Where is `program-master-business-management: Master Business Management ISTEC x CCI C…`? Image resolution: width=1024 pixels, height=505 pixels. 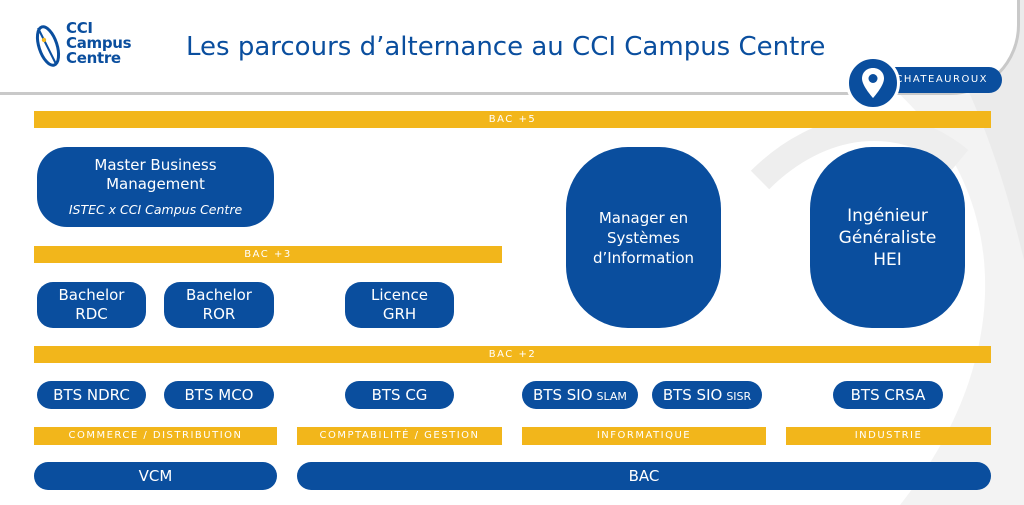
program-master-business-management: Master Business Management ISTEC x CCI C… is located at coordinates (155, 187).